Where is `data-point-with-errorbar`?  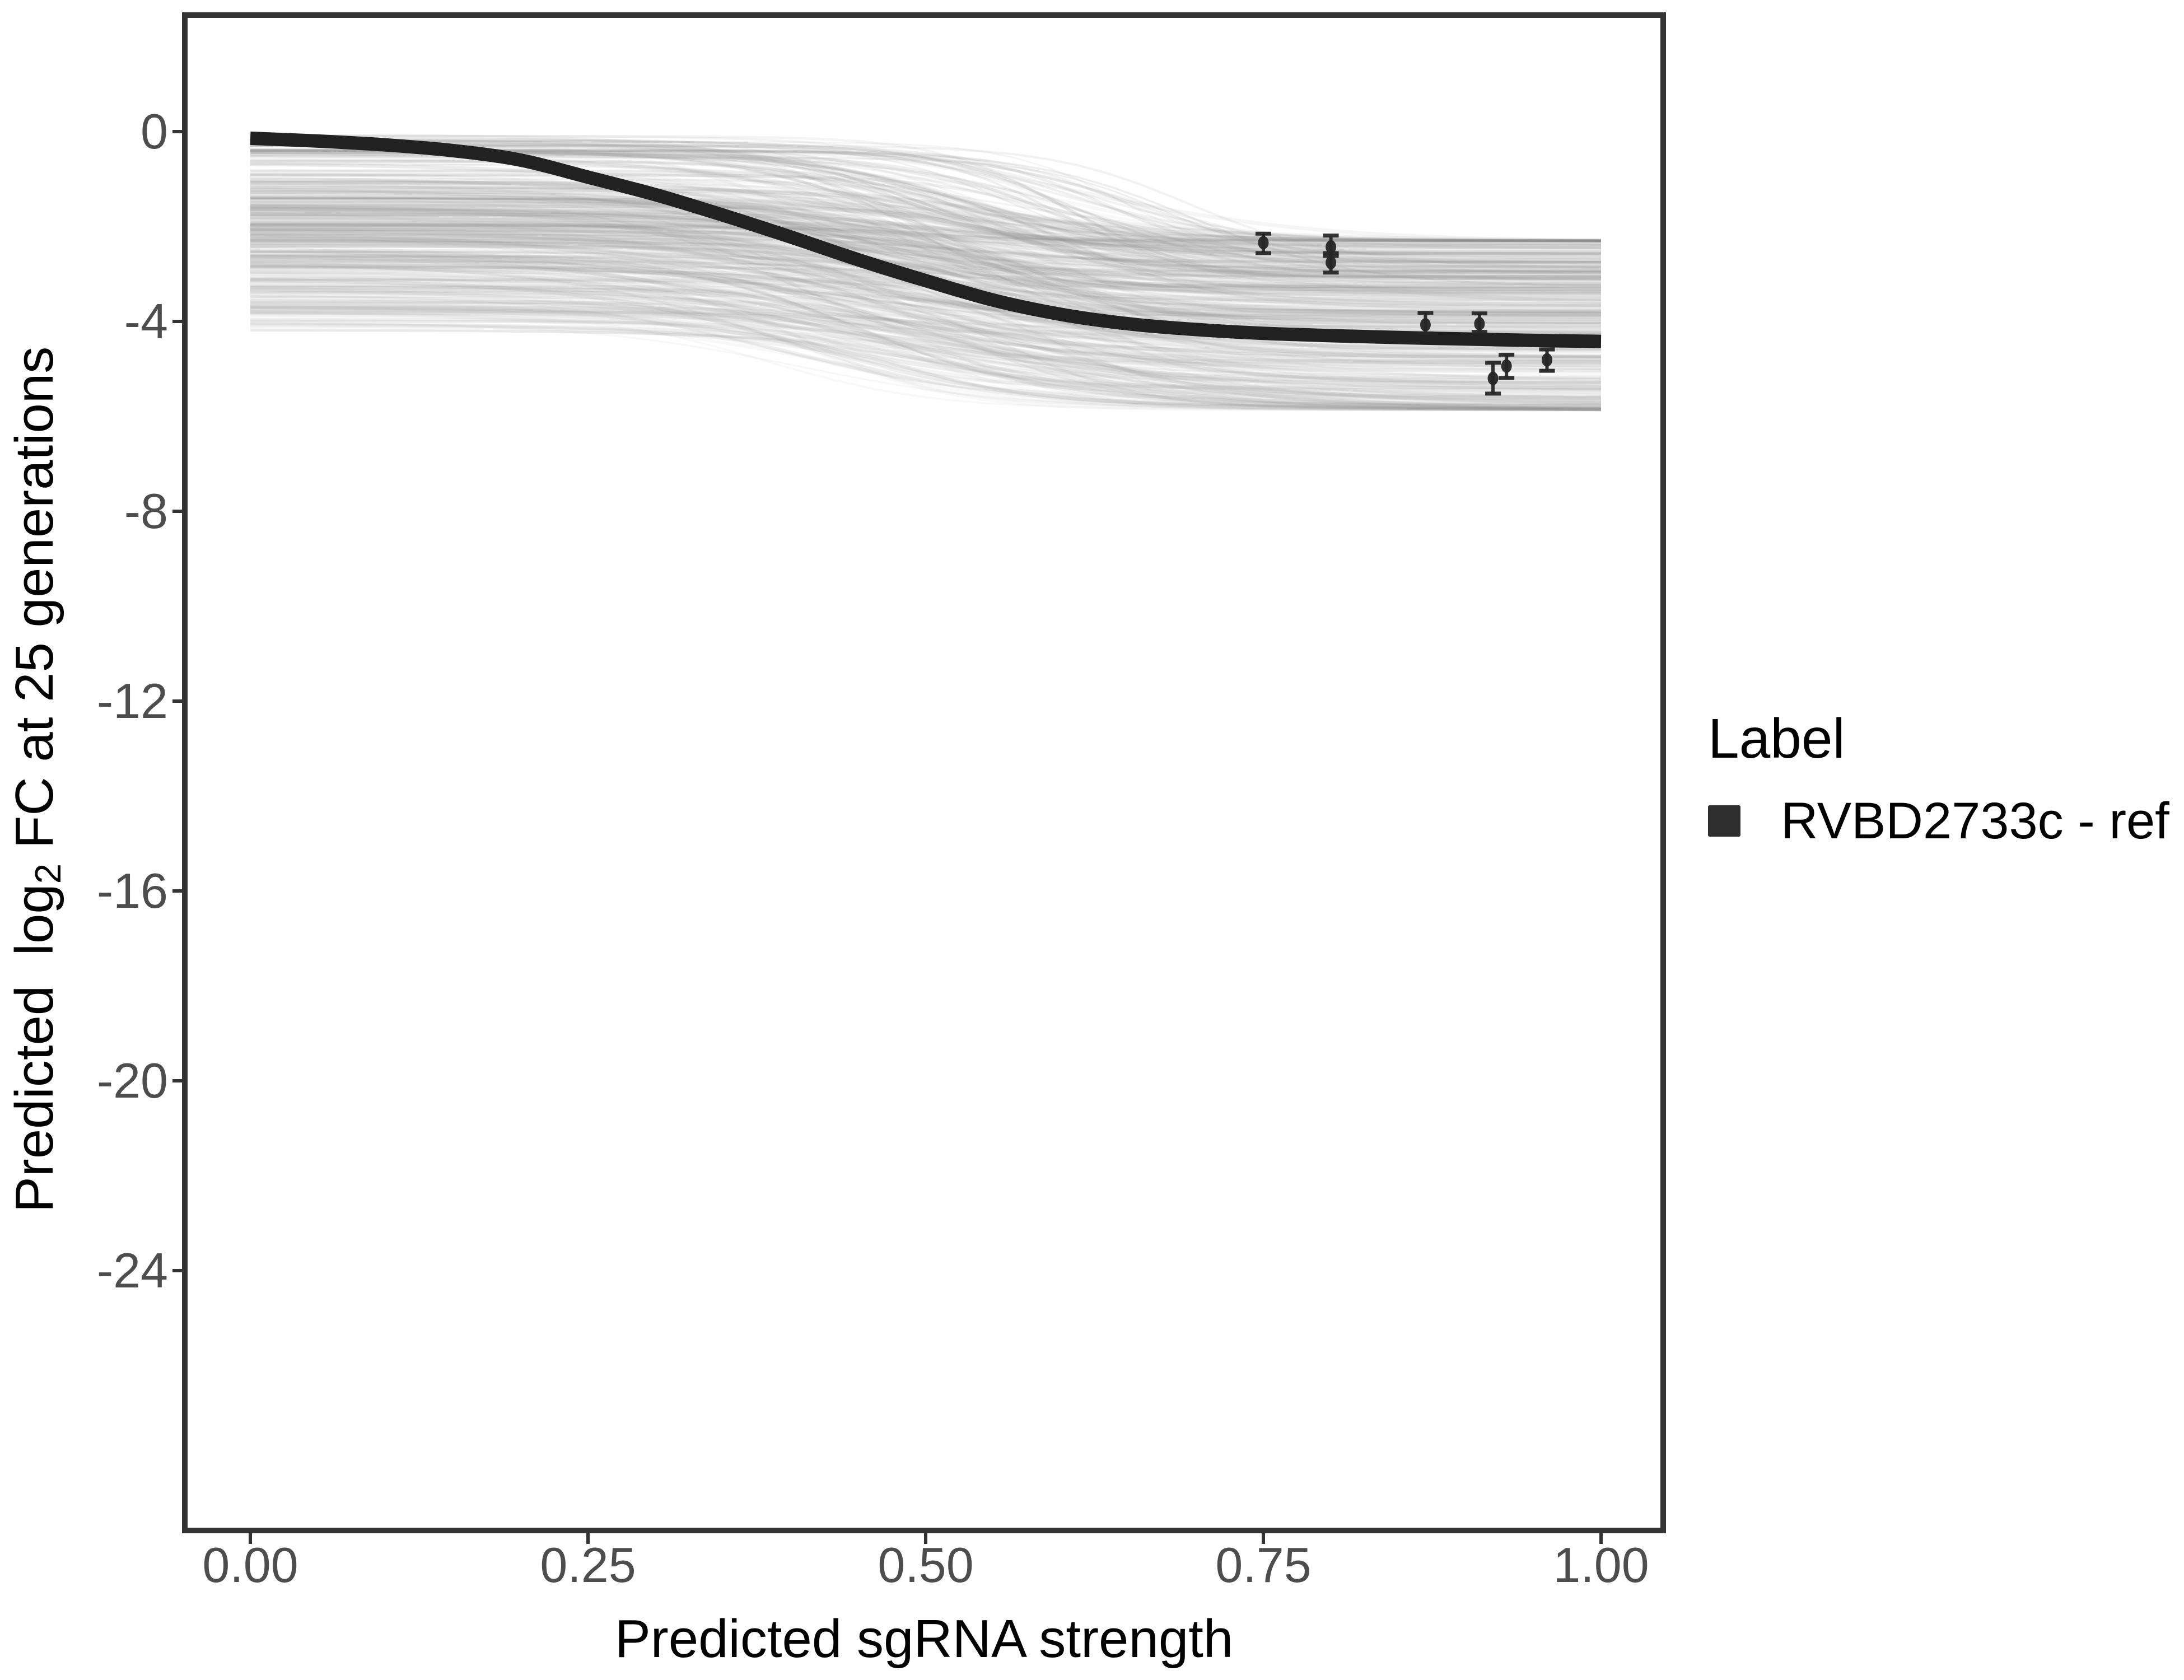 data-point-with-errorbar is located at coordinates (1547, 360).